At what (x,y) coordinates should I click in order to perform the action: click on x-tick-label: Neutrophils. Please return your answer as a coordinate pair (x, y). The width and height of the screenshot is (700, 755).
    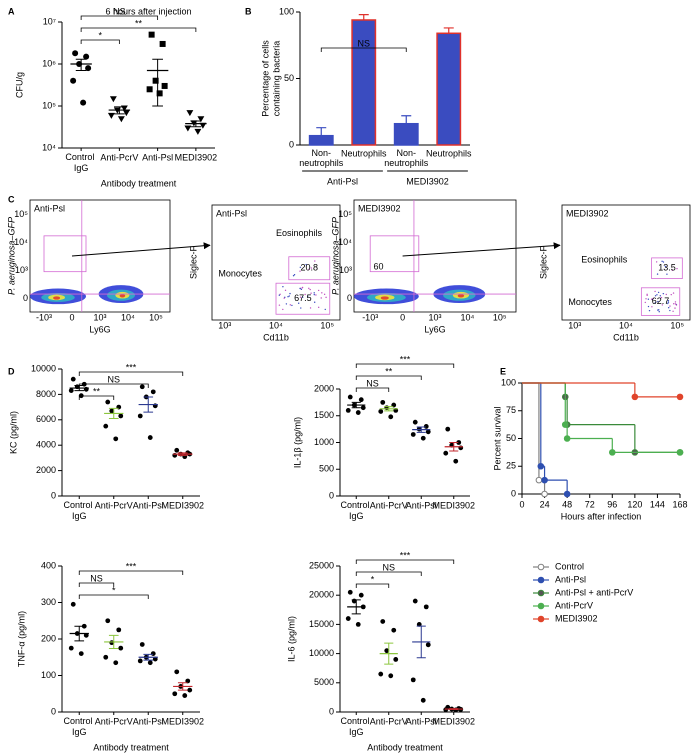
    Looking at the image, I should click on (449, 153).